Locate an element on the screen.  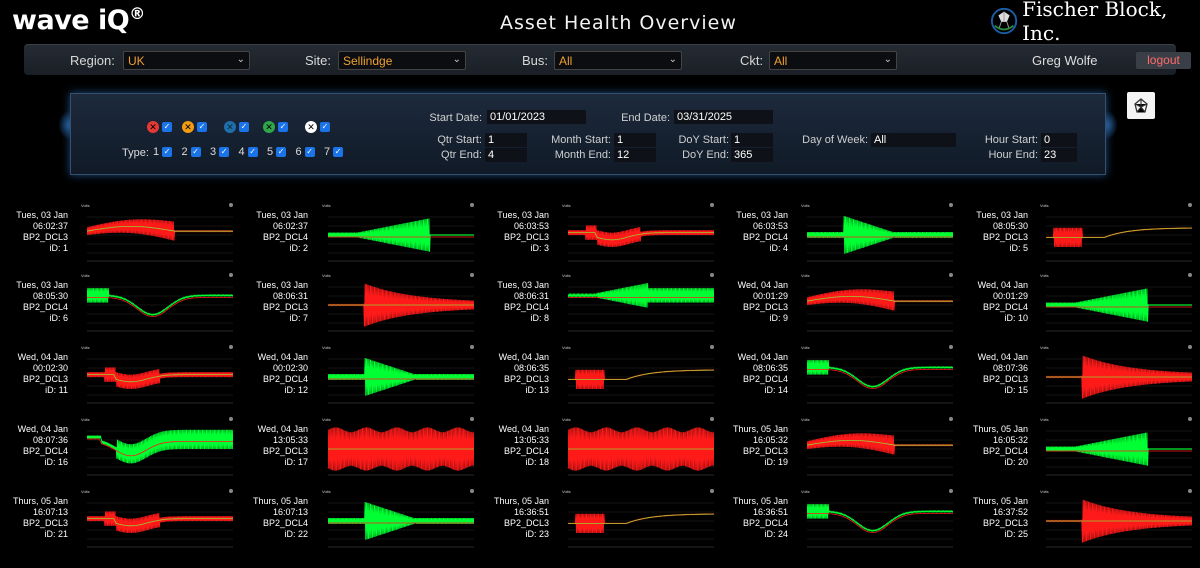
event-card-info: Thurs, 05 Jan 16:07:13 BP2_DCL4 iD: 22 is located at coordinates (275, 518).